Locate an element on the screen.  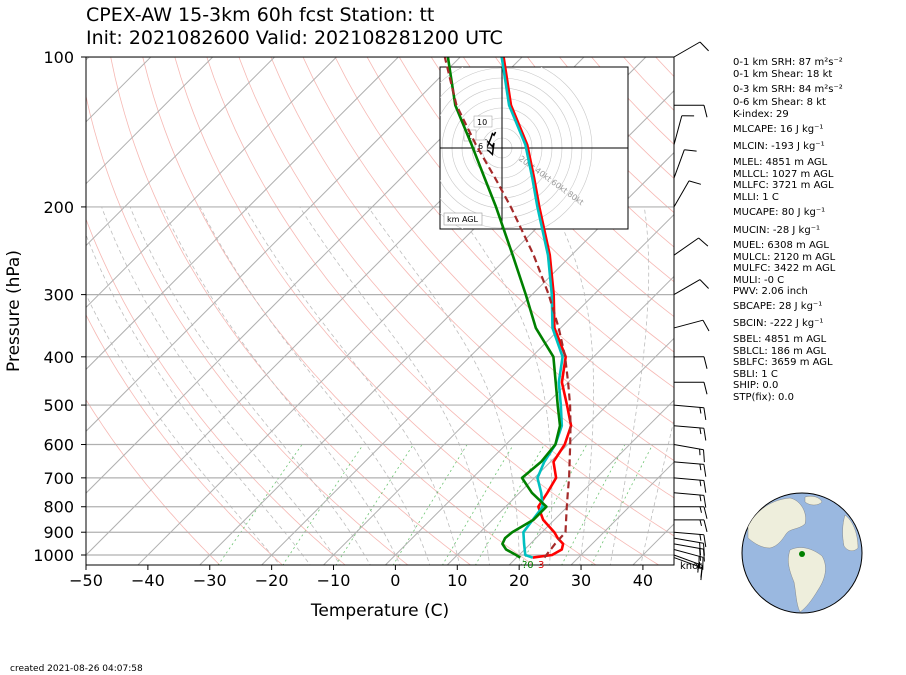
index-line: MLCIN: -193 J kg⁻¹ is located at coordinates (779, 146).